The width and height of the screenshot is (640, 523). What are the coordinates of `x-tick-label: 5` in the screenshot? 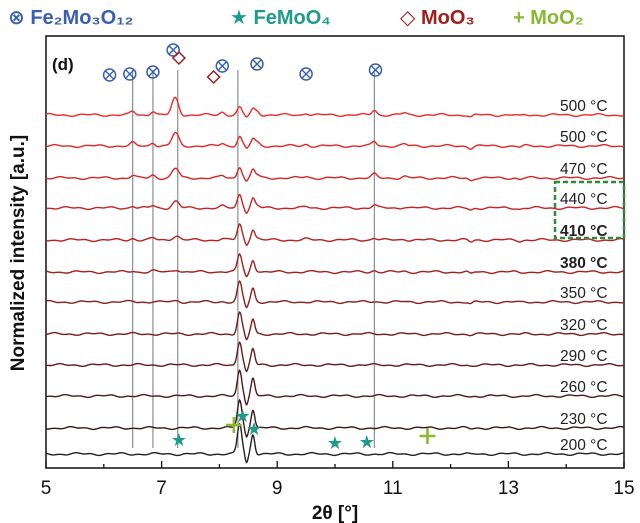 It's located at (46, 488).